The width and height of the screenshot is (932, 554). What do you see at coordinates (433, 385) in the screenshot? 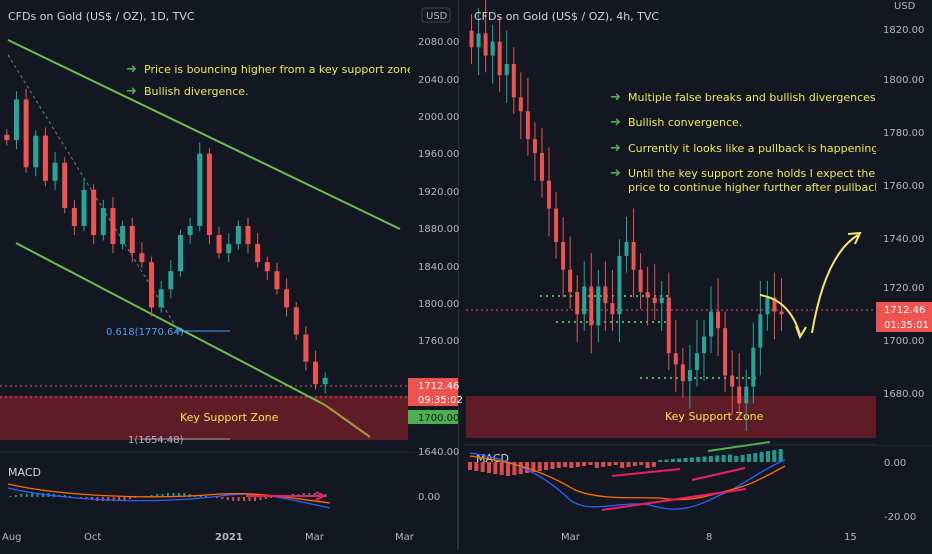
I see `left-current-price-tag` at bounding box center [433, 385].